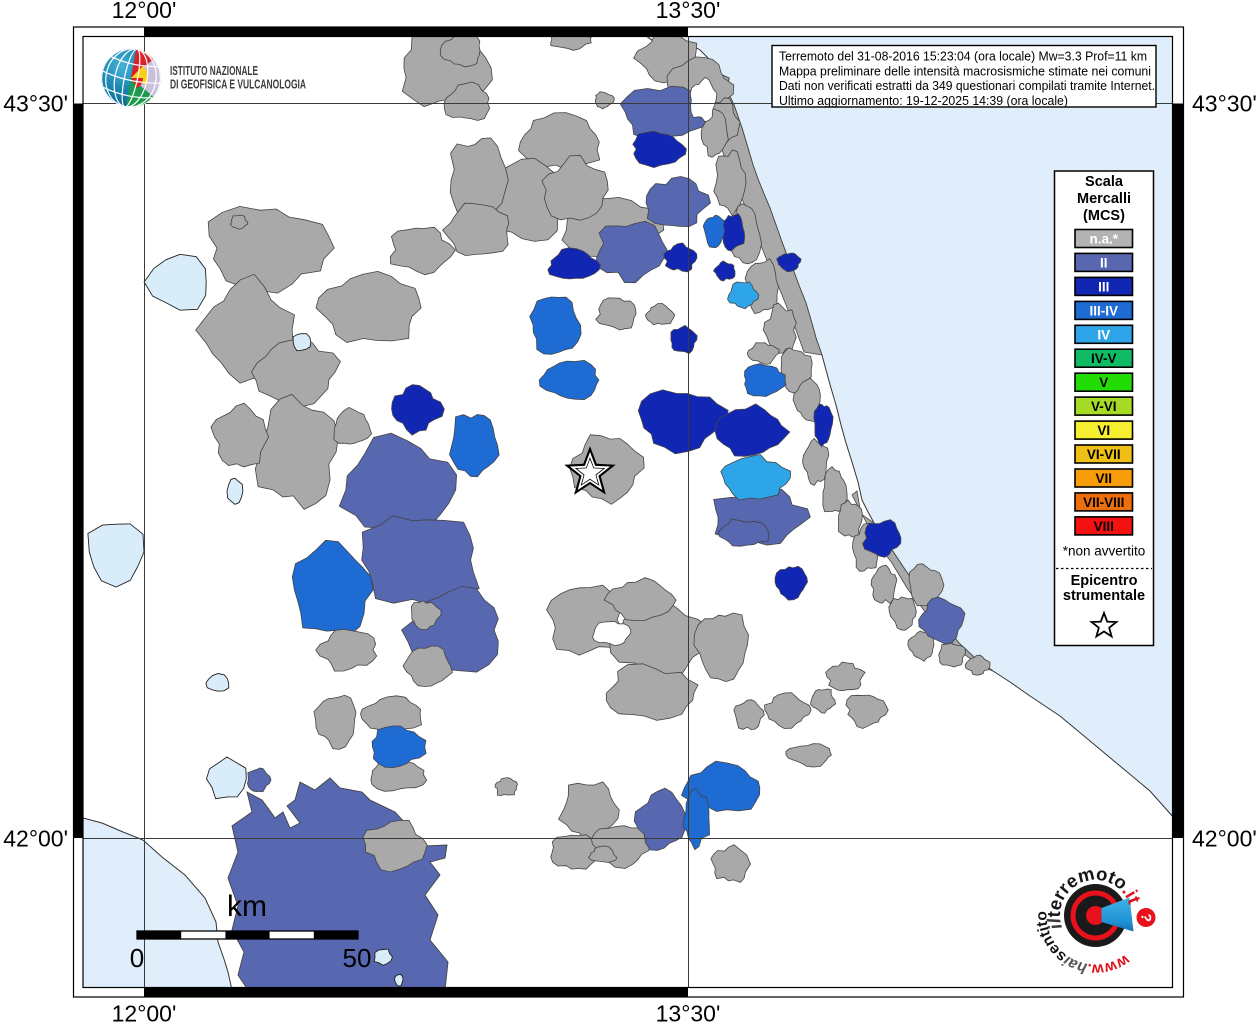 The image size is (1256, 1029). Describe the element at coordinates (214, 70) in the screenshot. I see `svg-text: ISTITUTO NAZIONALE` at that location.